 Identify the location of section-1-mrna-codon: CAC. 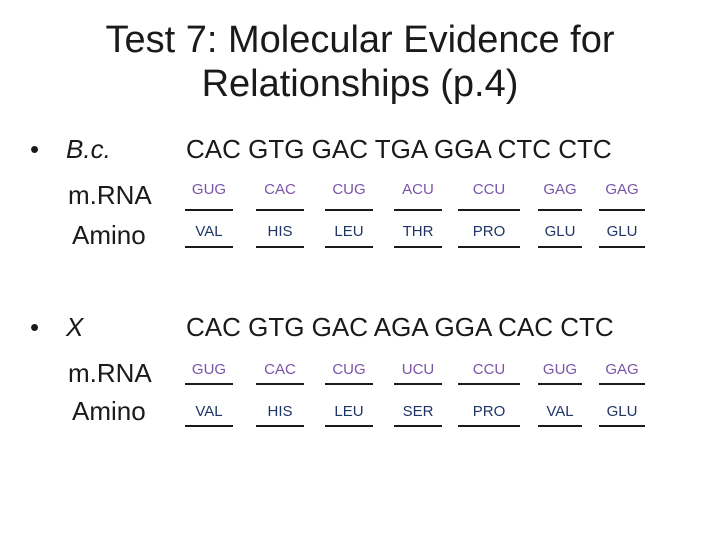
(280, 189).